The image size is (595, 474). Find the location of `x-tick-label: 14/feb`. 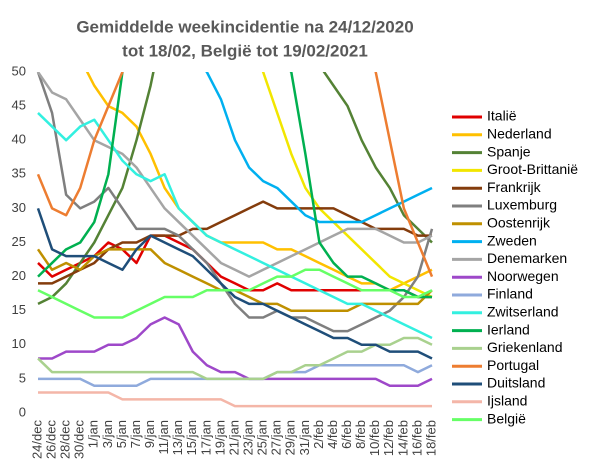

x-tick-label: 14/feb is located at coordinates (402, 438).